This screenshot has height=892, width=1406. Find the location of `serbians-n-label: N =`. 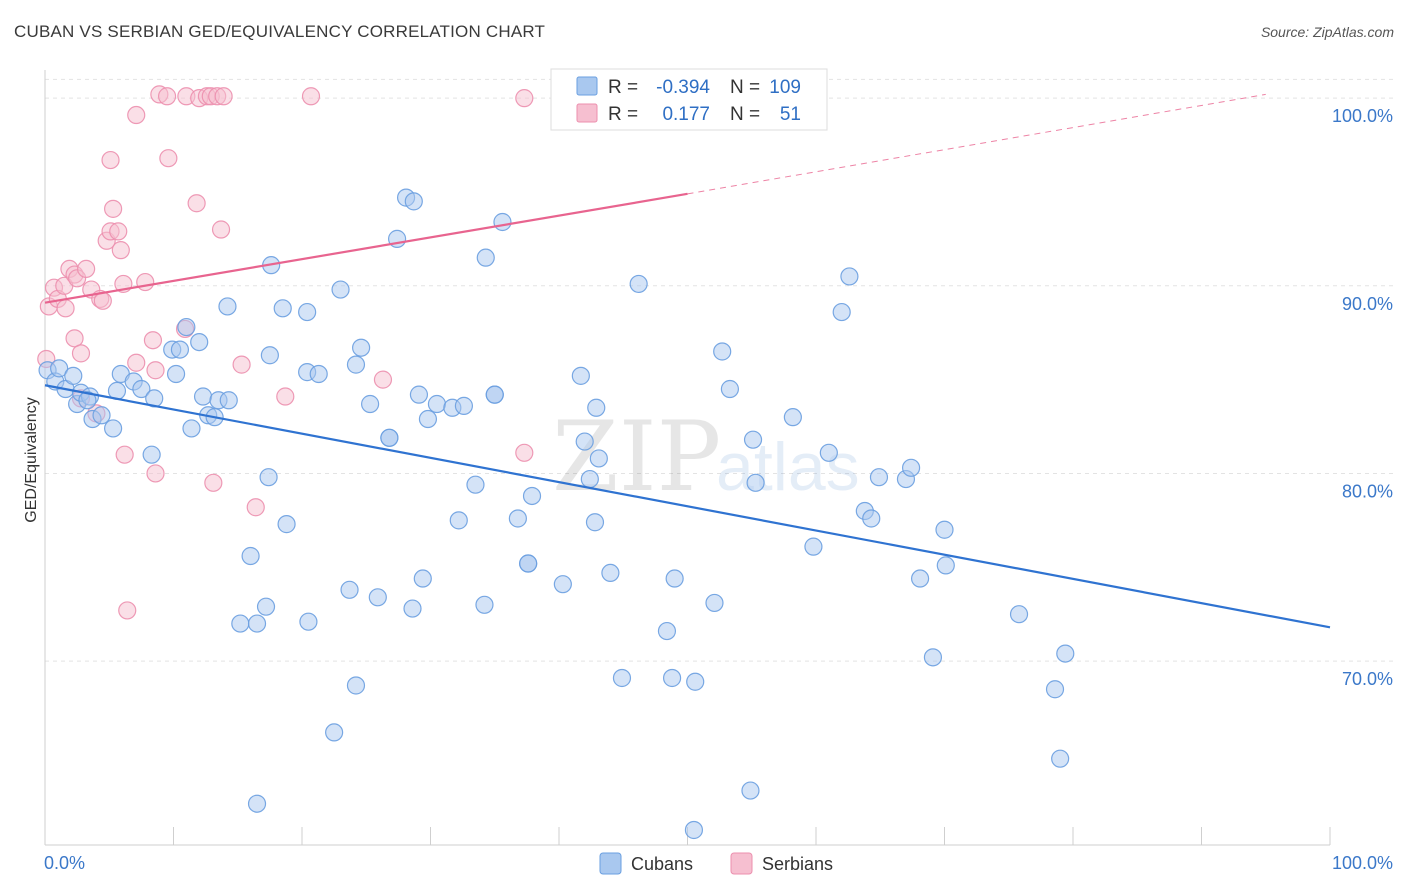

serbians-n-label: N = is located at coordinates (745, 114).